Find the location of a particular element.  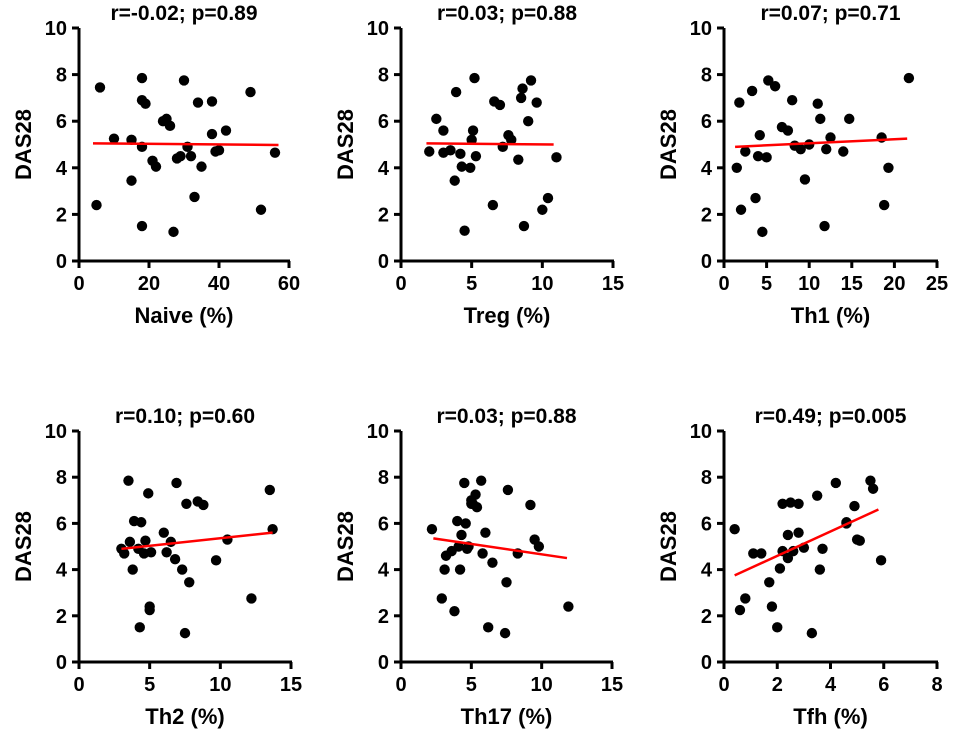

x-tick-label: 40 is located at coordinates (219, 284).